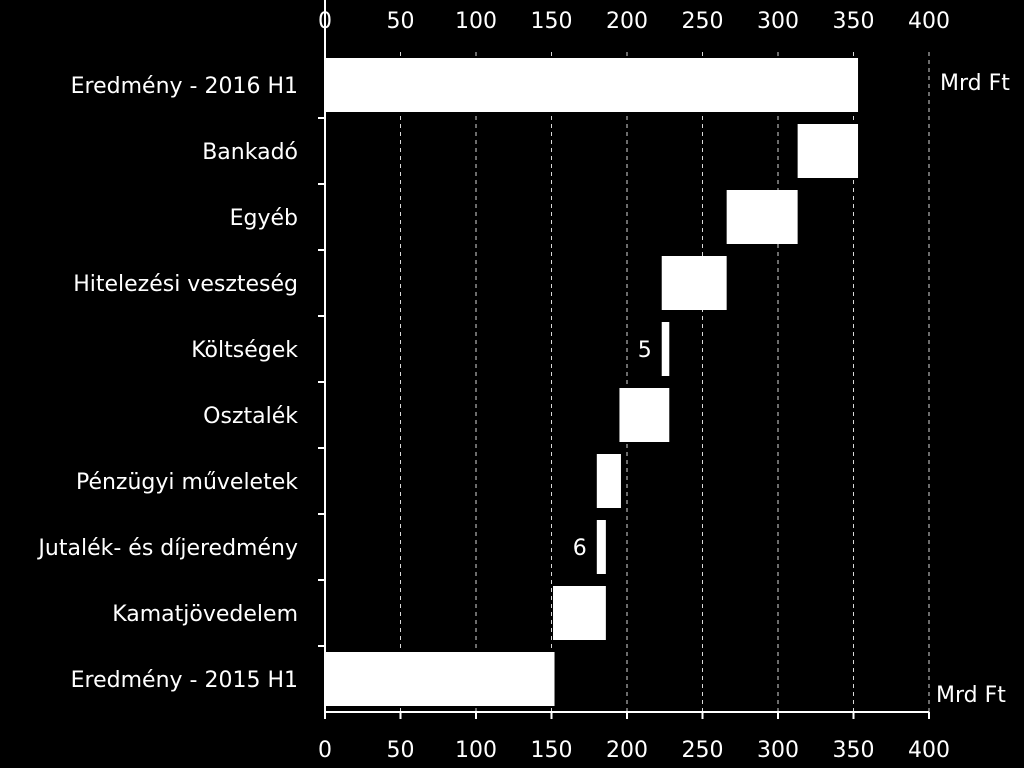  What do you see at coordinates (250, 152) in the screenshot?
I see `category-label: Bankadó` at bounding box center [250, 152].